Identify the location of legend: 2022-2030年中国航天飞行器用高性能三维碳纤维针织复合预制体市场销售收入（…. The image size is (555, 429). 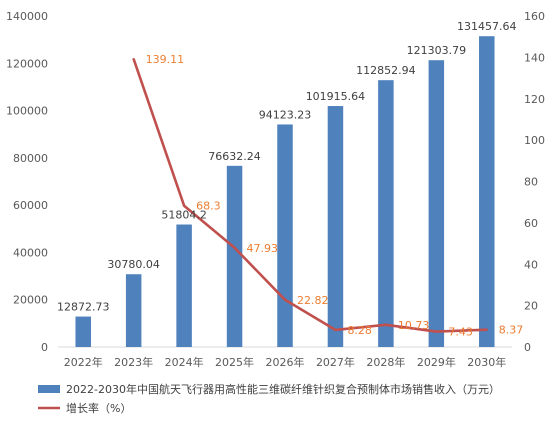
(269, 398).